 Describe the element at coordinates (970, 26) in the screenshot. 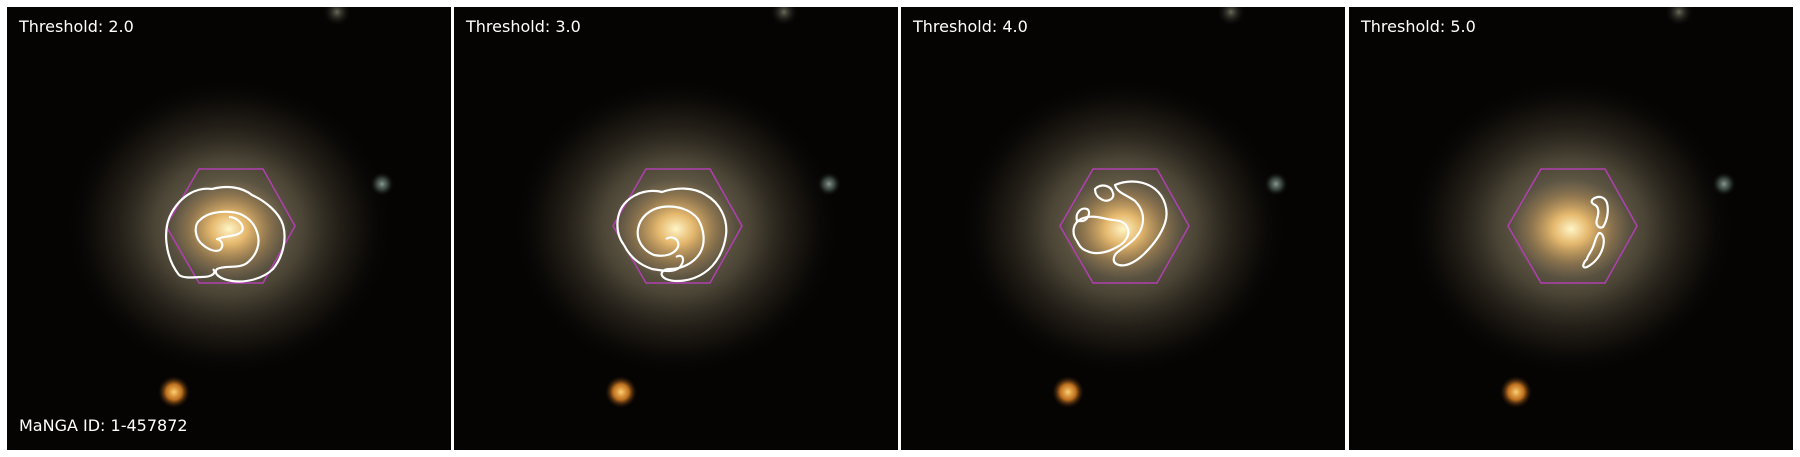

I see `threshold-label: Threshold: 4.0` at that location.